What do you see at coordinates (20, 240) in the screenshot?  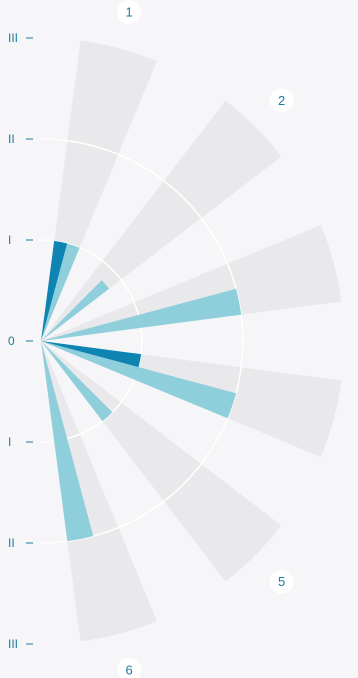 I see `radial-tick-2: I` at bounding box center [20, 240].